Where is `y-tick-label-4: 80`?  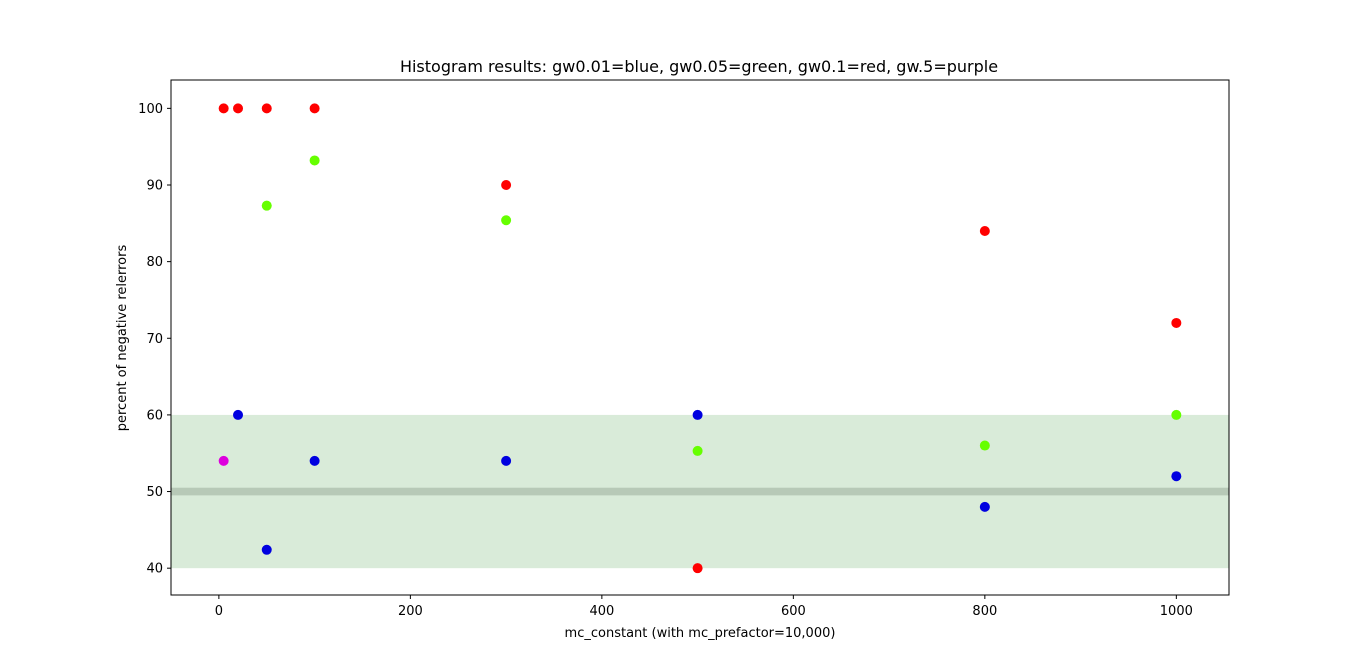 y-tick-label-4: 80 is located at coordinates (154, 262).